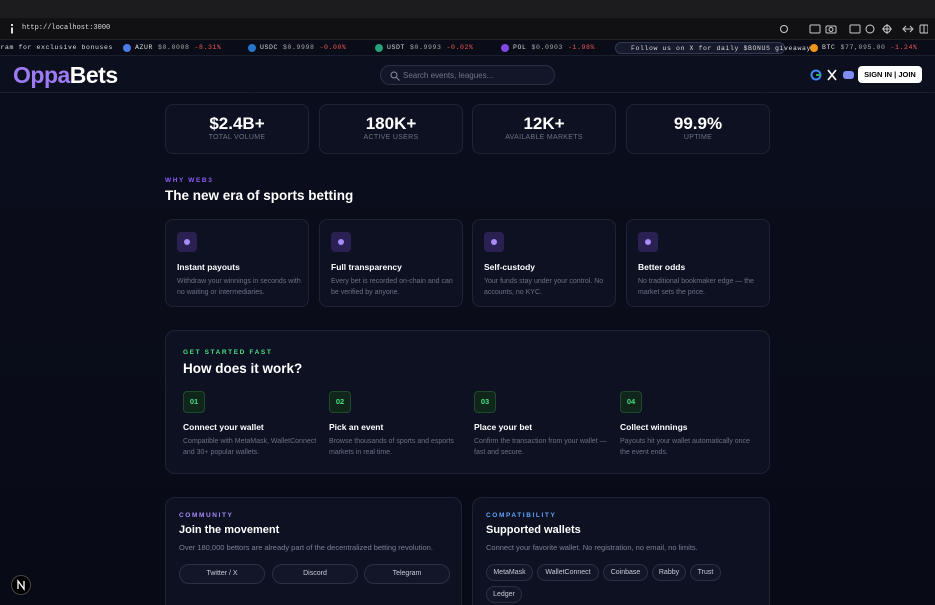 The height and width of the screenshot is (605, 935). What do you see at coordinates (654, 427) in the screenshot?
I see `step-title: Collect winnings` at bounding box center [654, 427].